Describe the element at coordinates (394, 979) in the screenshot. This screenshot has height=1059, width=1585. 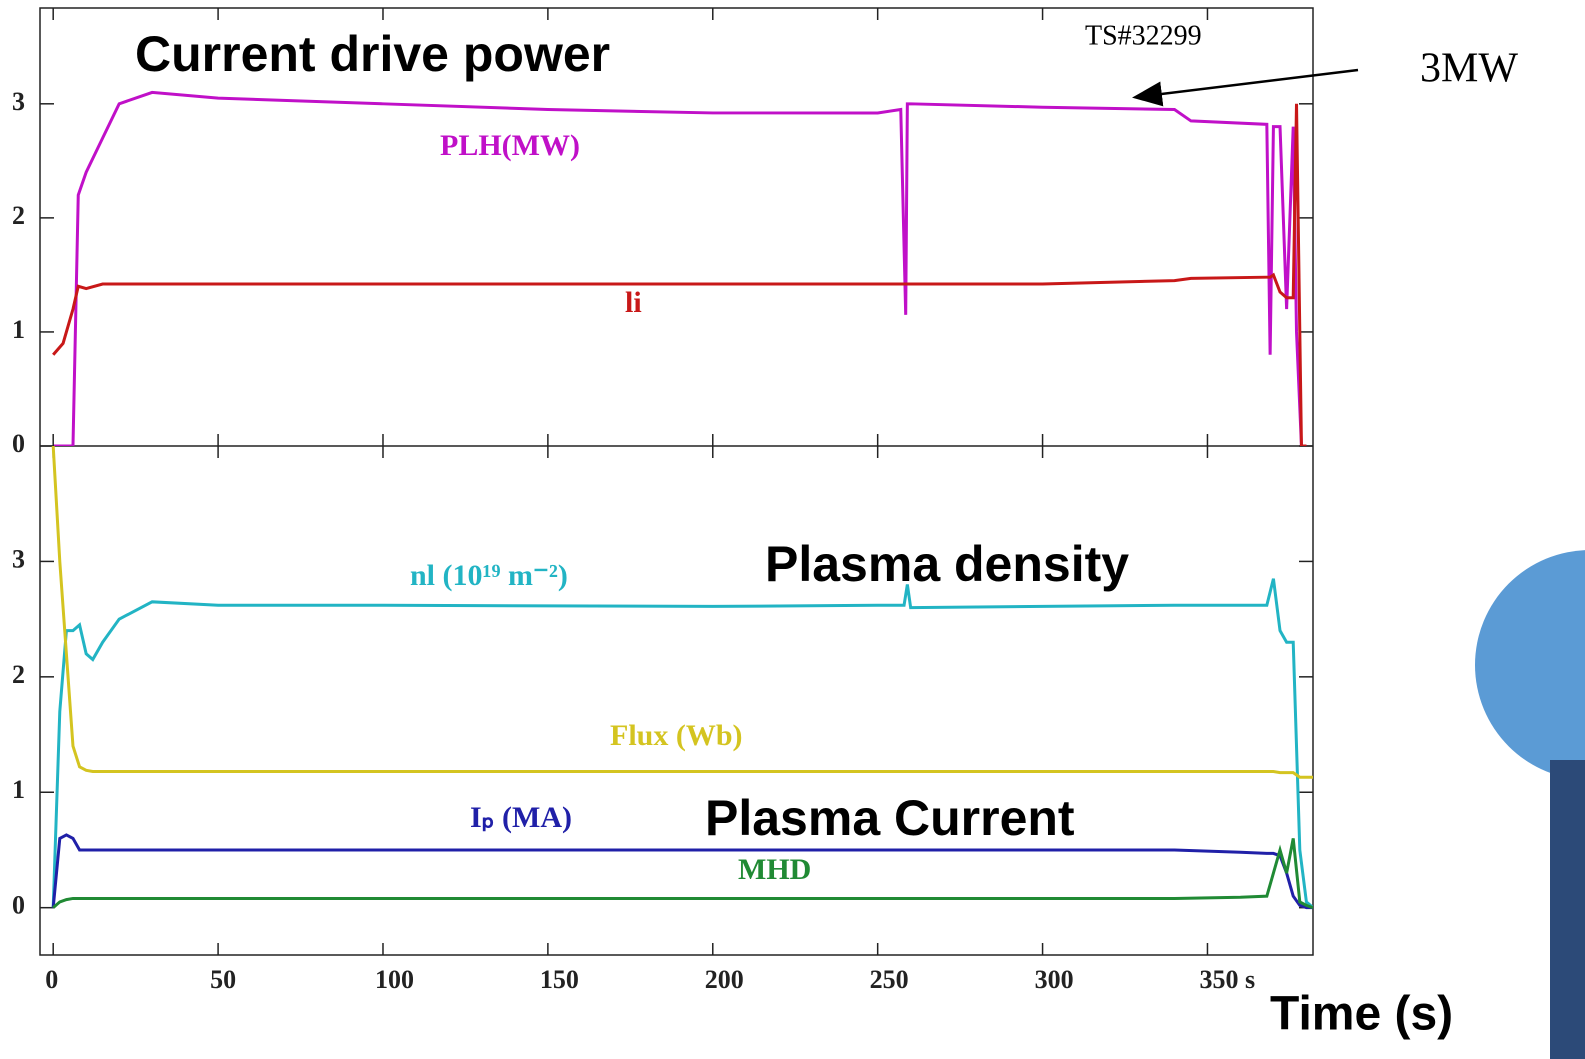
I see `x-tick-label: 100` at that location.